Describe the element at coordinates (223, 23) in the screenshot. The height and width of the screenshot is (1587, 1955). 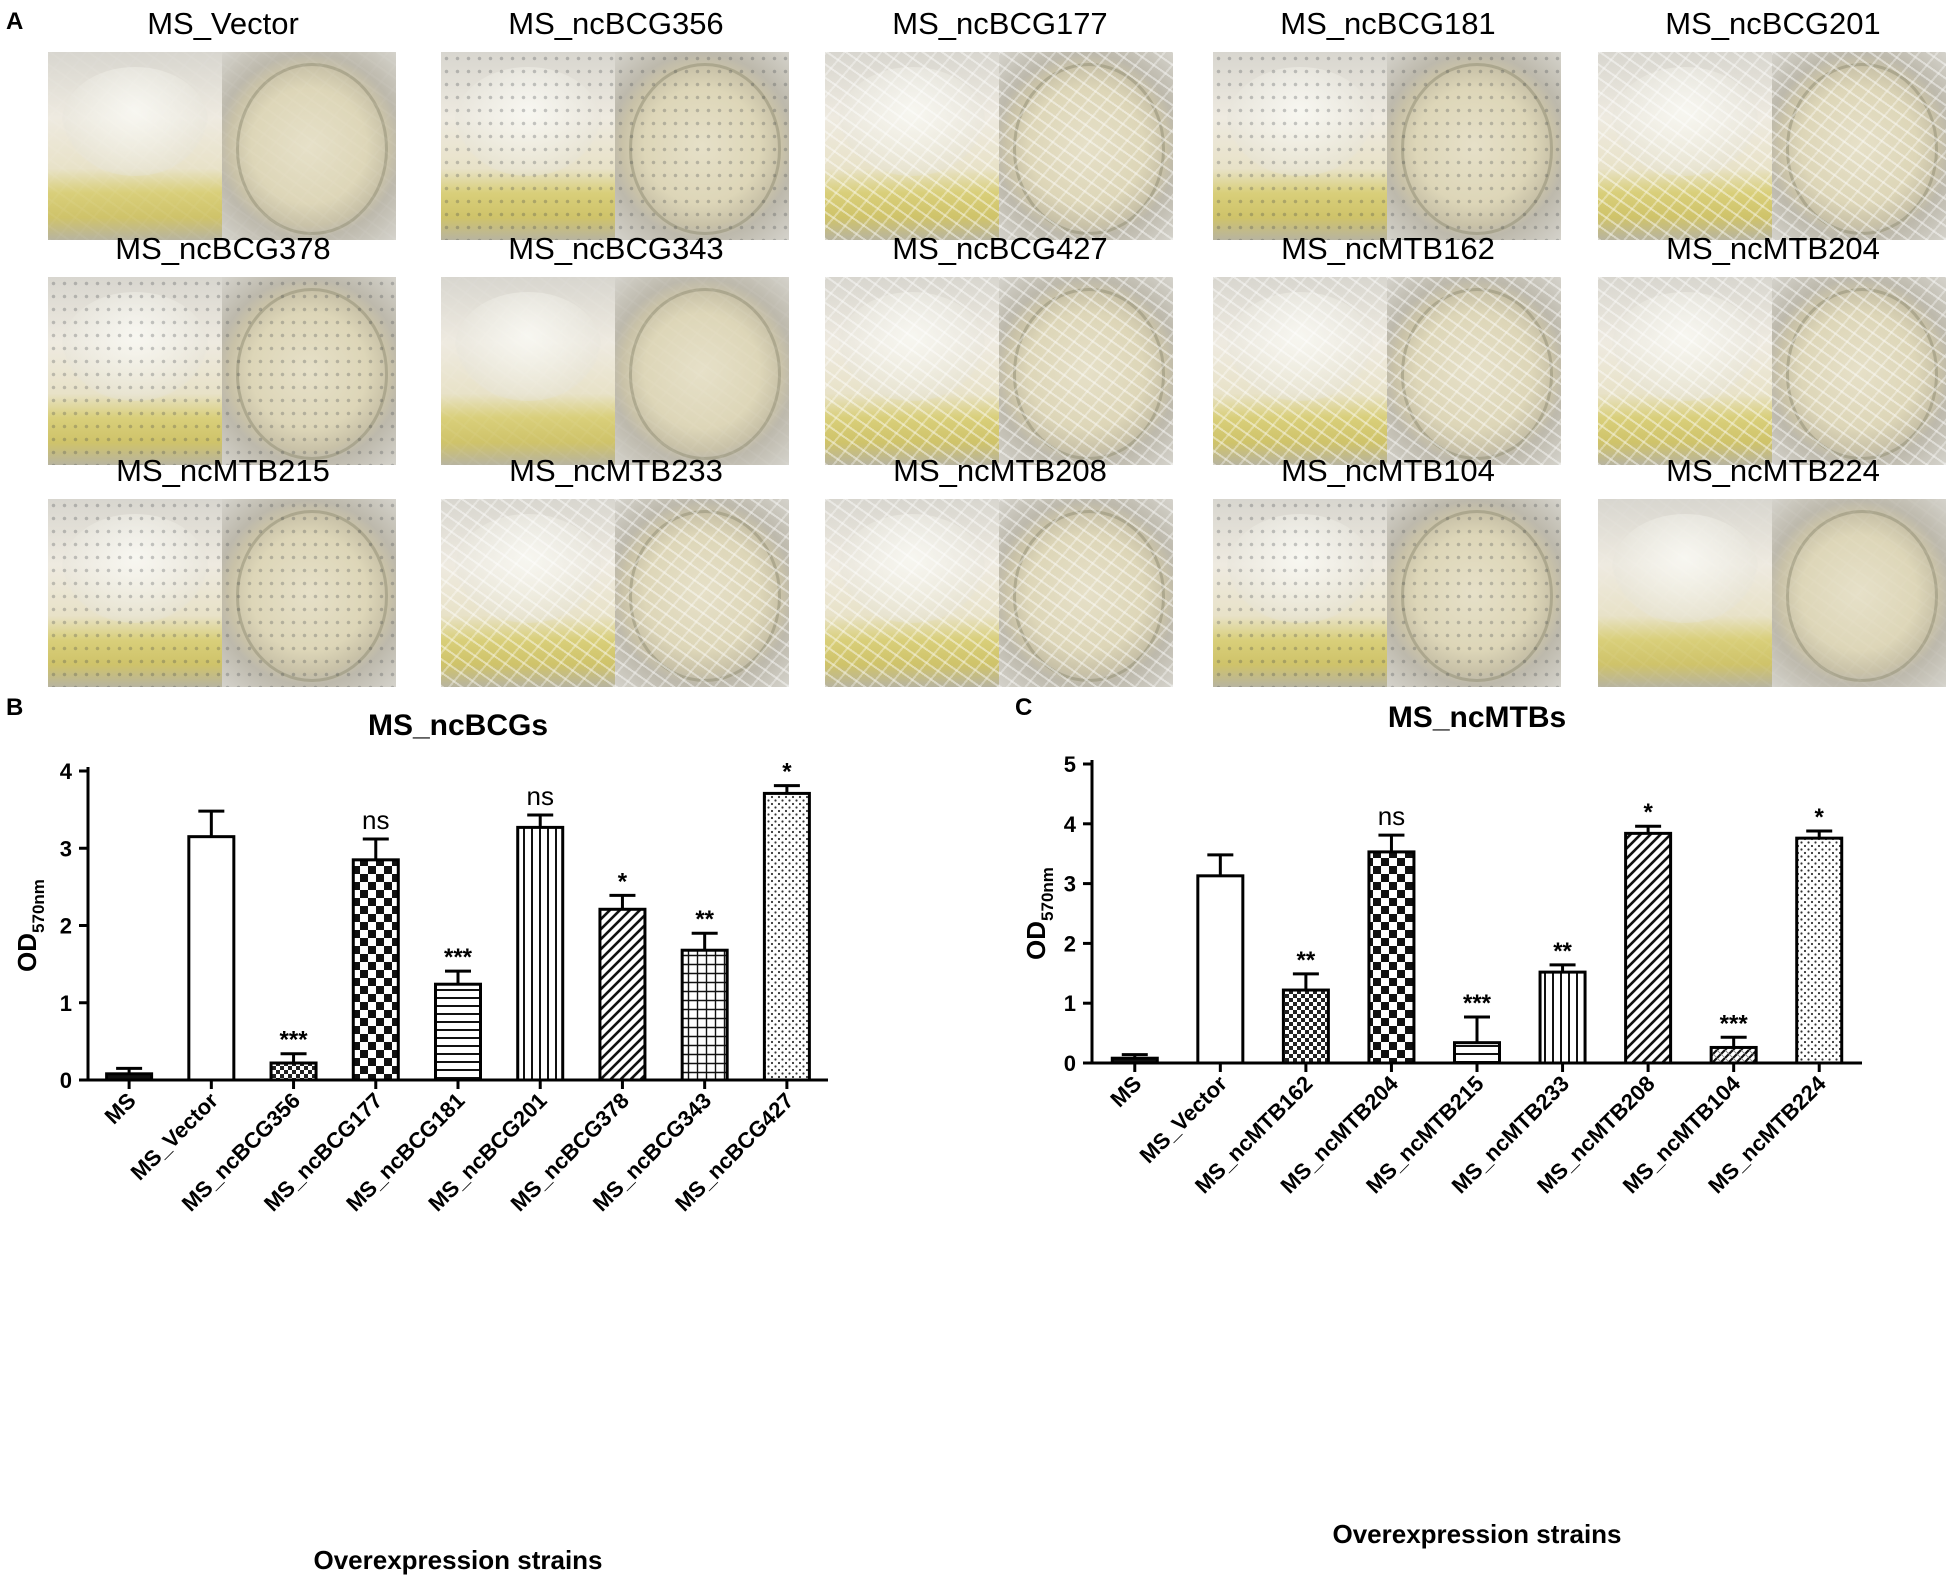
I see `photo-label: MS_Vector` at that location.